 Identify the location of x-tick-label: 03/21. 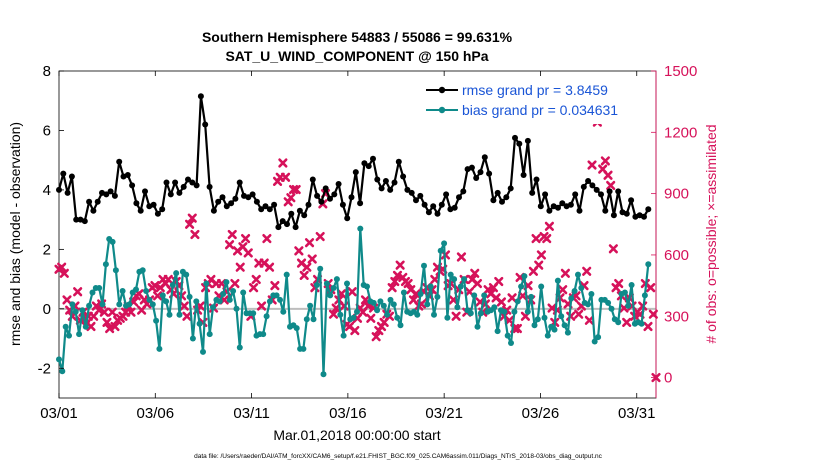
(444, 413).